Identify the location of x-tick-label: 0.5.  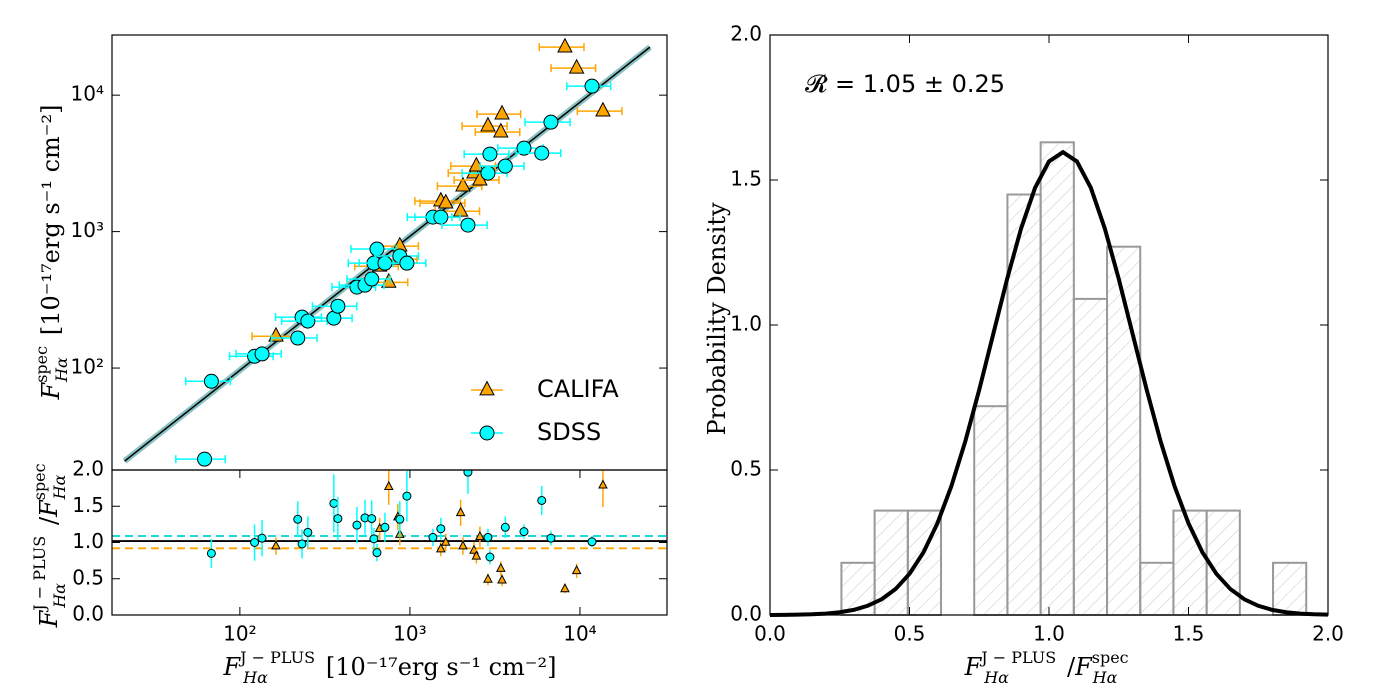
(910, 634).